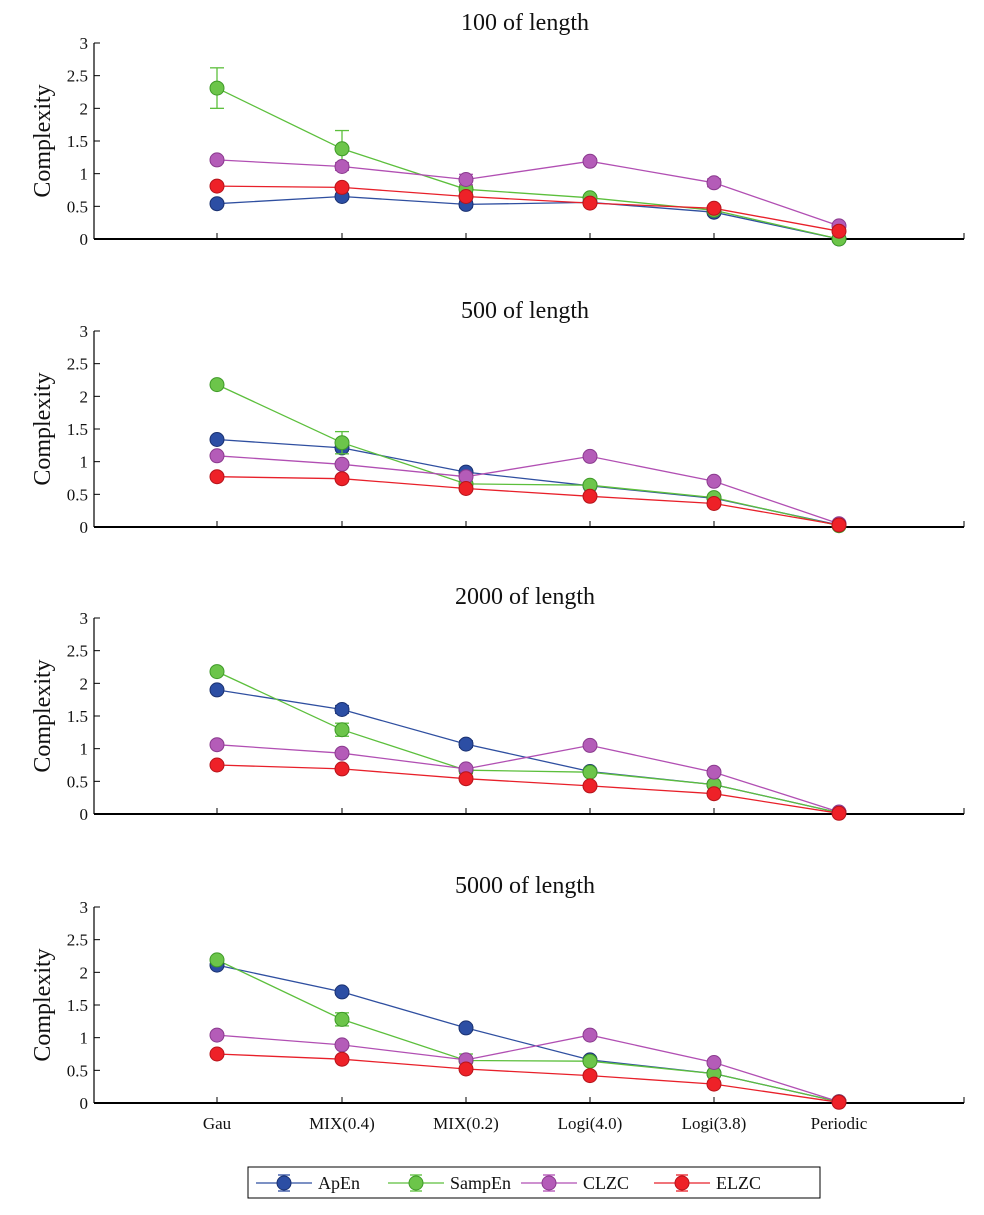 The height and width of the screenshot is (1215, 984). What do you see at coordinates (416, 1183) in the screenshot?
I see `legend-marker-sampen` at bounding box center [416, 1183].